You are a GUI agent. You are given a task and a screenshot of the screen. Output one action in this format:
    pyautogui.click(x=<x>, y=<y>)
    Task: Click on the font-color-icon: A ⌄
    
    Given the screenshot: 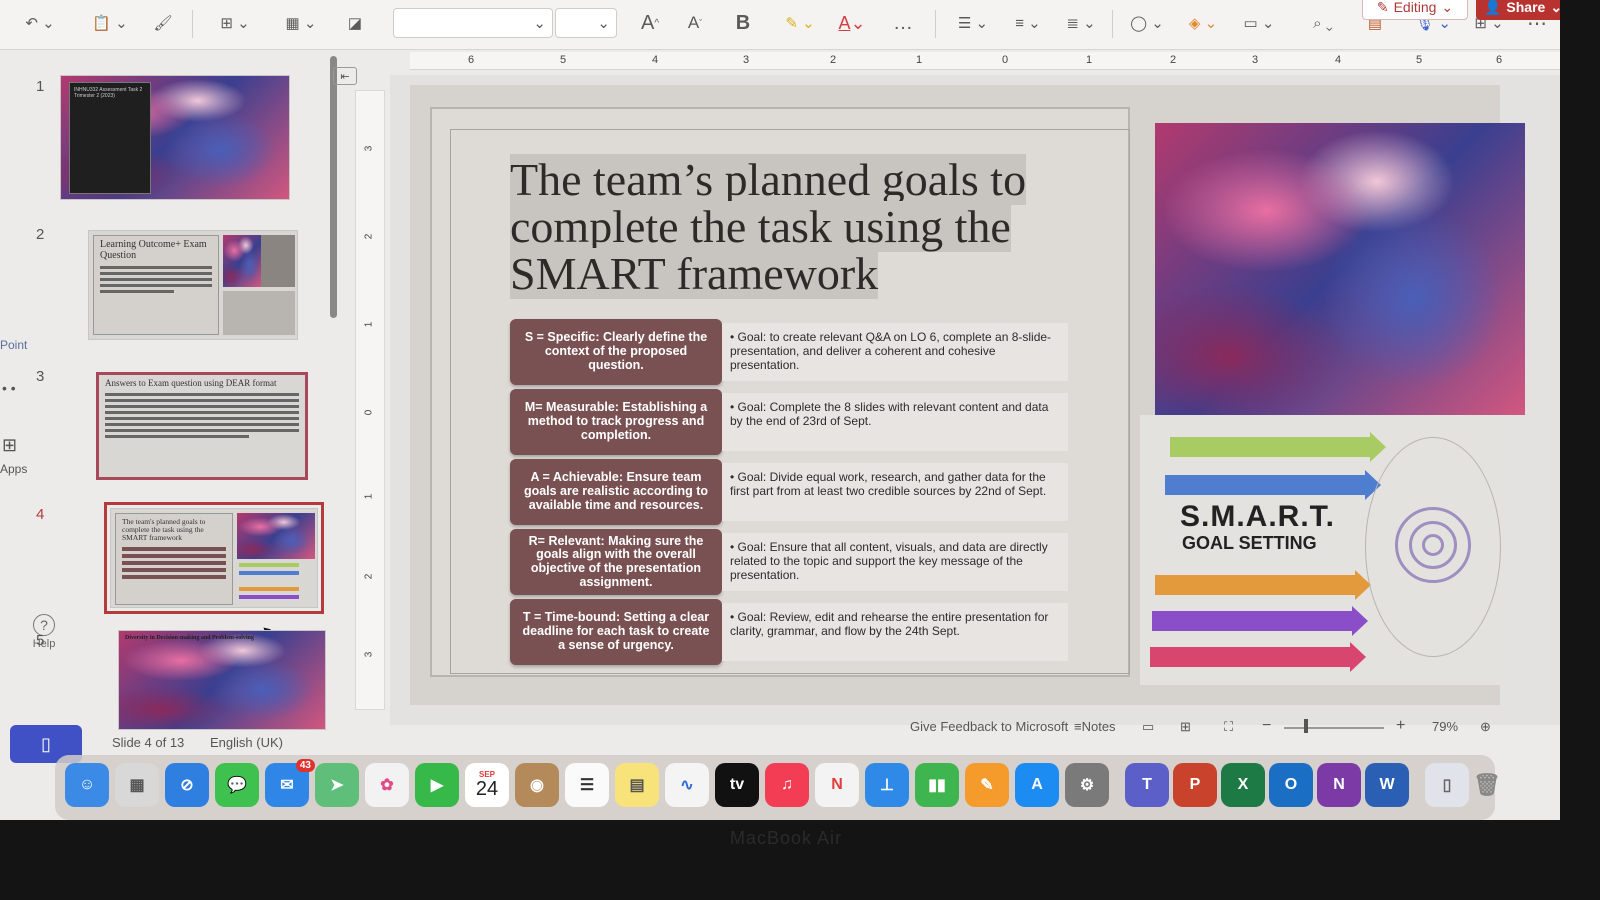 What is the action you would take?
    pyautogui.click(x=852, y=22)
    